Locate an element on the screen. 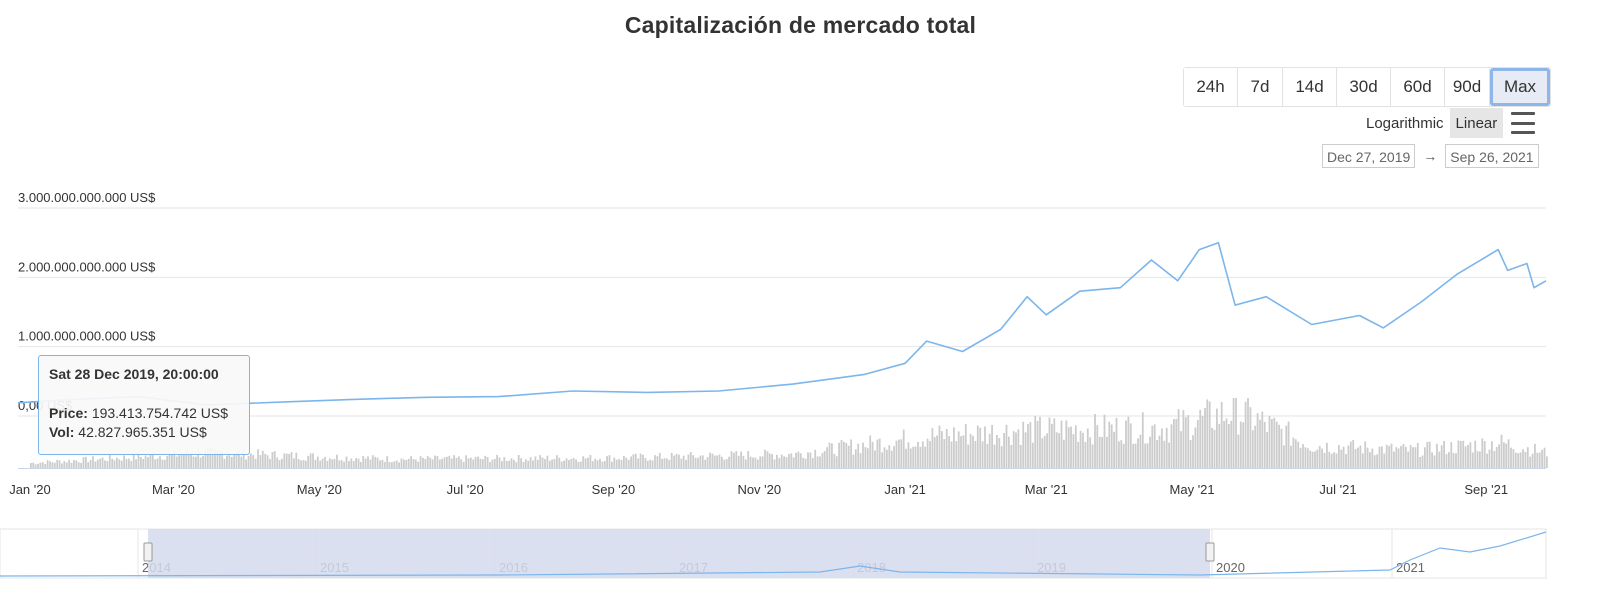 Image resolution: width=1601 pixels, height=596 pixels. logarithmic-scale-button: Logarithmic is located at coordinates (1405, 123).